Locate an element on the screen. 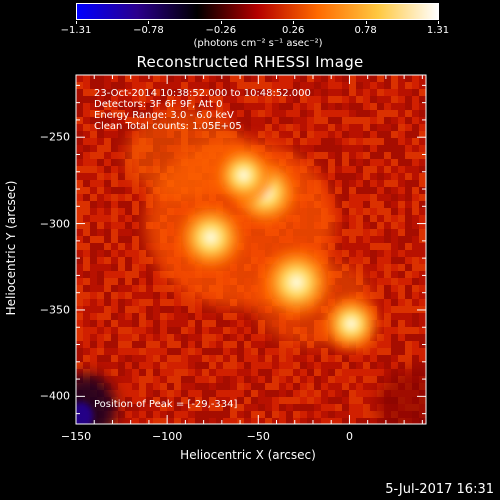  axis-tick-label: −350 is located at coordinates (54, 310).